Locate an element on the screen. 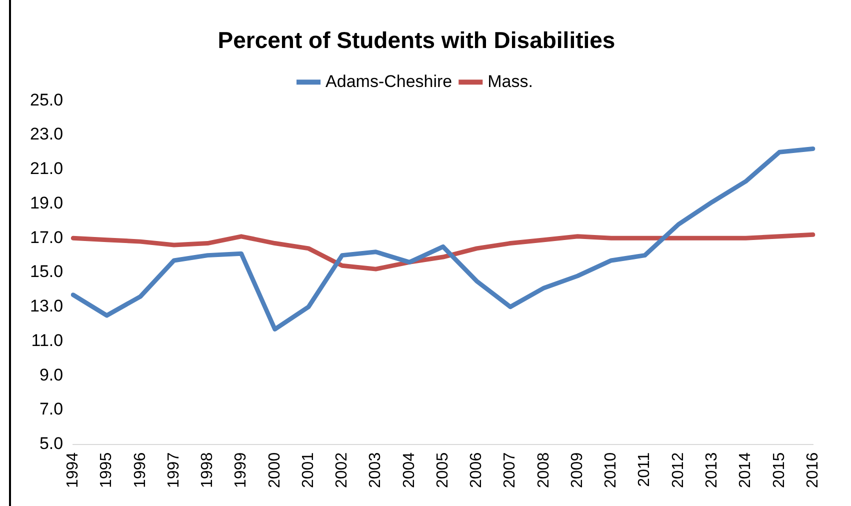 This screenshot has width=851, height=506. x-tick-label: 1994 is located at coordinates (73, 470).